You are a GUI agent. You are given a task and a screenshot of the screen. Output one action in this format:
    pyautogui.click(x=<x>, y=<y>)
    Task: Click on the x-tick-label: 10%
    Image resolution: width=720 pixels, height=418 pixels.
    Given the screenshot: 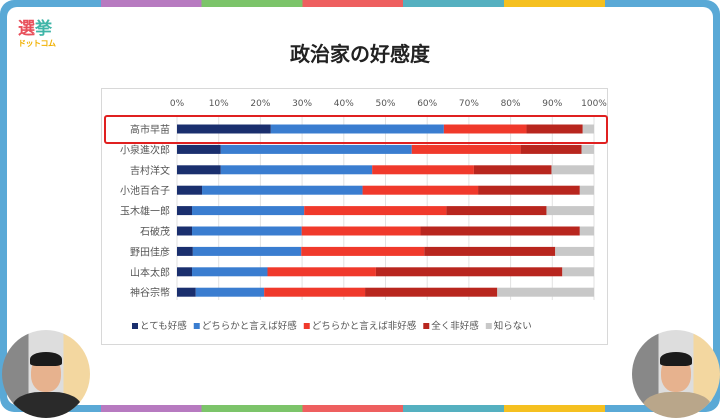 What is the action you would take?
    pyautogui.click(x=219, y=104)
    